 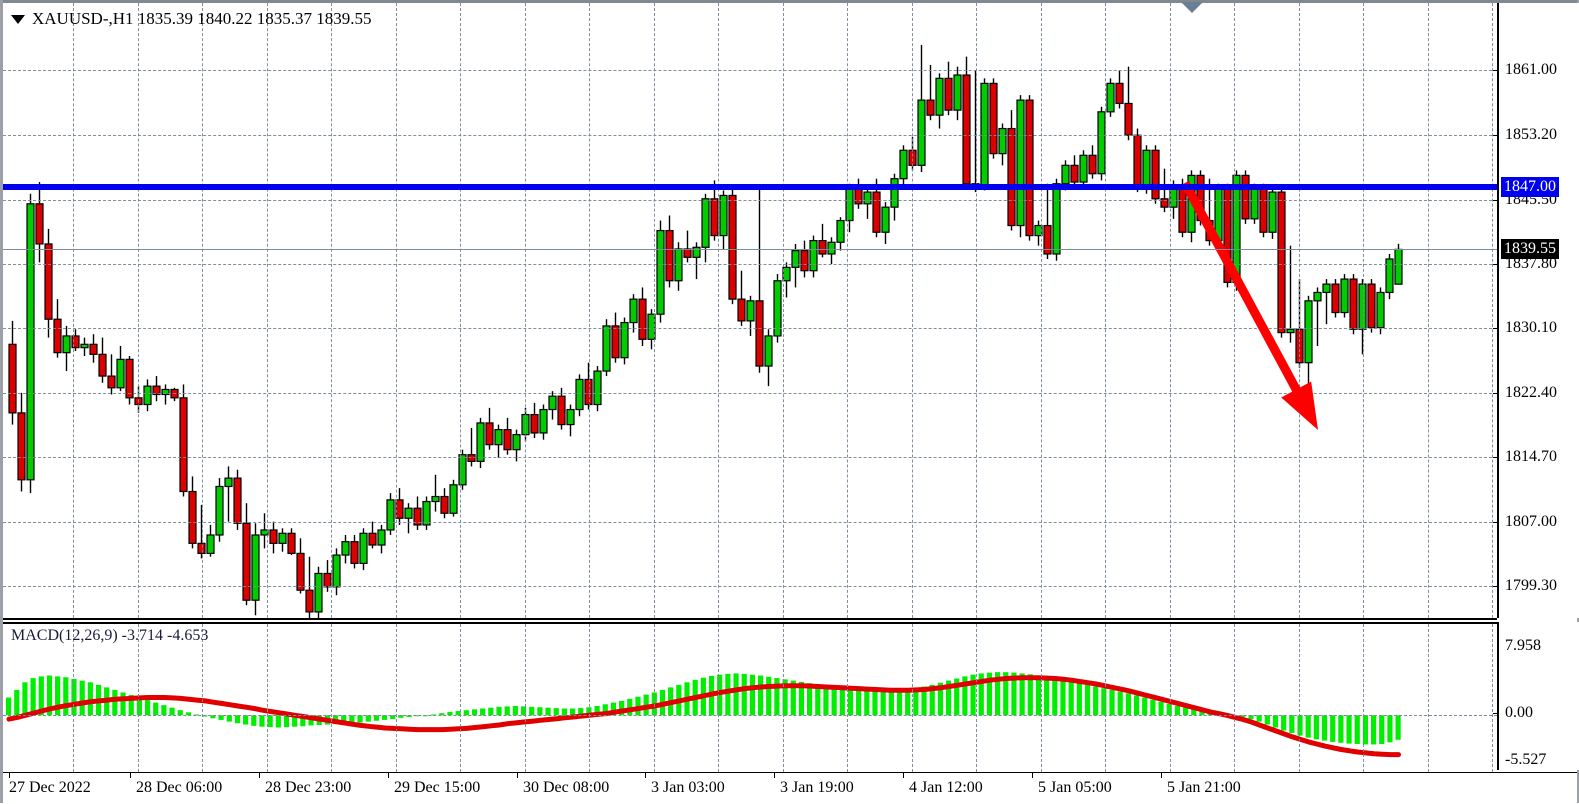 What do you see at coordinates (789, 1) in the screenshot?
I see `window-frame-top` at bounding box center [789, 1].